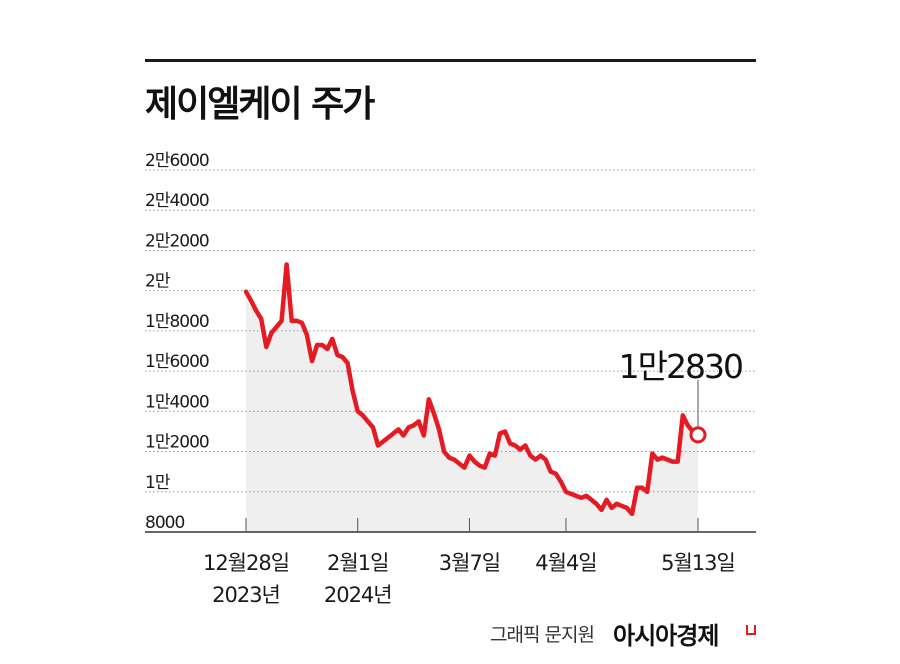 The image size is (900, 664). What do you see at coordinates (698, 435) in the screenshot?
I see `last-price-marker` at bounding box center [698, 435].